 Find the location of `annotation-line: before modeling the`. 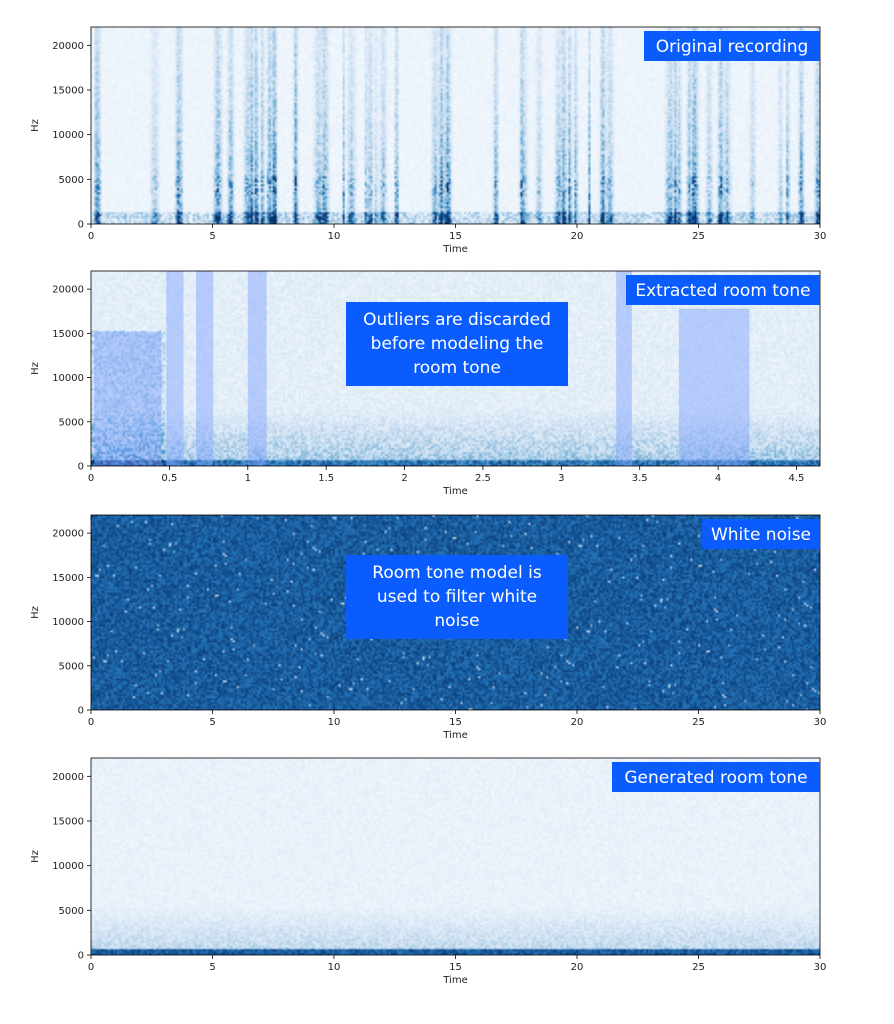

annotation-line: before modeling the is located at coordinates (457, 344).